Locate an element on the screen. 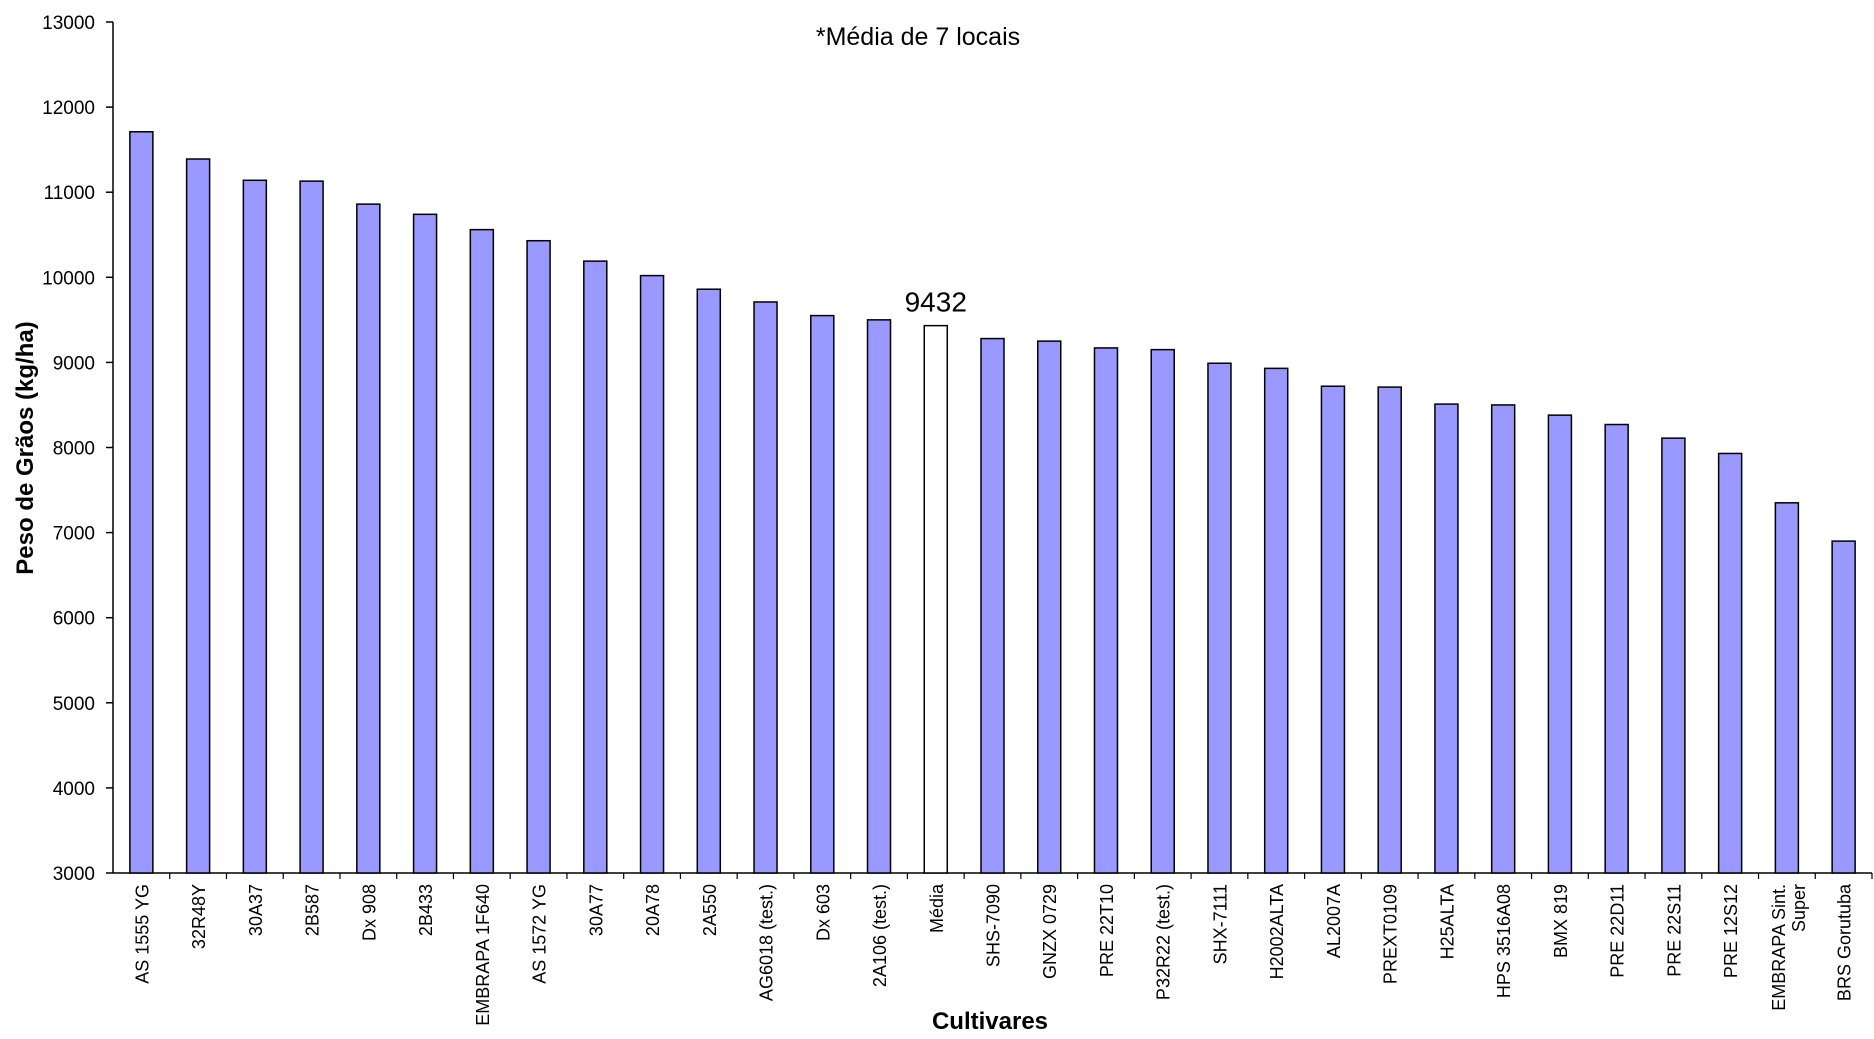  y-tick-label: 10000 is located at coordinates (68, 278).